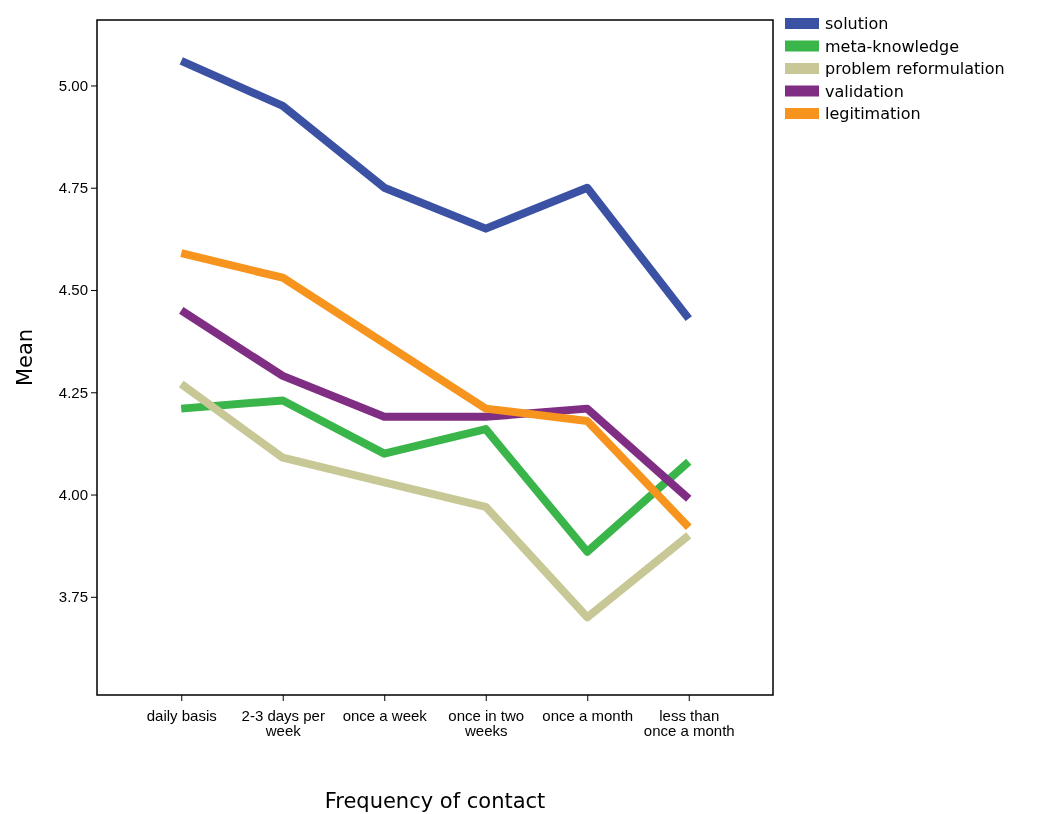 Image resolution: width=1040 pixels, height=814 pixels. Describe the element at coordinates (25, 357) in the screenshot. I see `y-axis-title: Mean` at that location.